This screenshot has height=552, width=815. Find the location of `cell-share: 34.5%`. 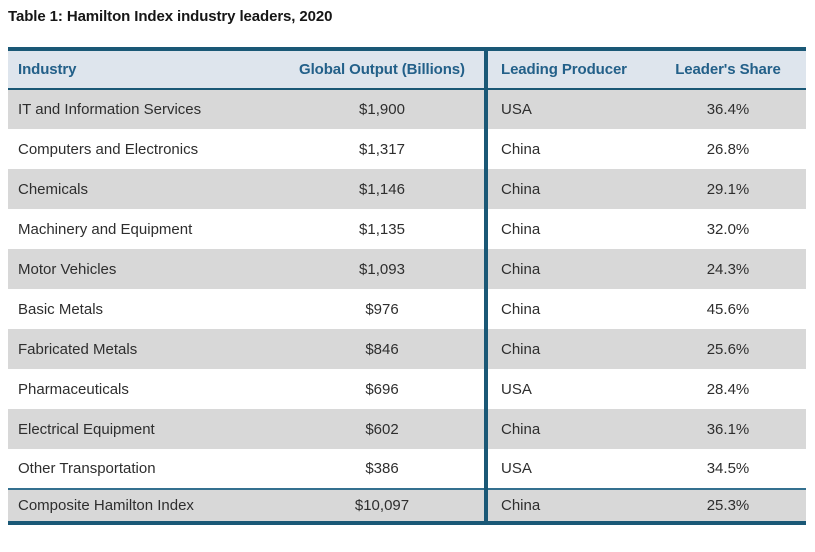

cell-share: 34.5% is located at coordinates (728, 469).